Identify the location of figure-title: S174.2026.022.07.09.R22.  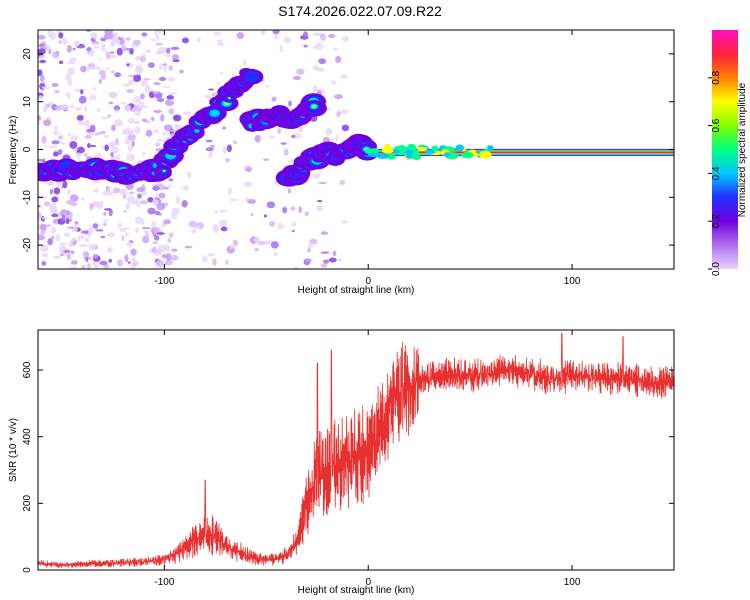
(360, 11).